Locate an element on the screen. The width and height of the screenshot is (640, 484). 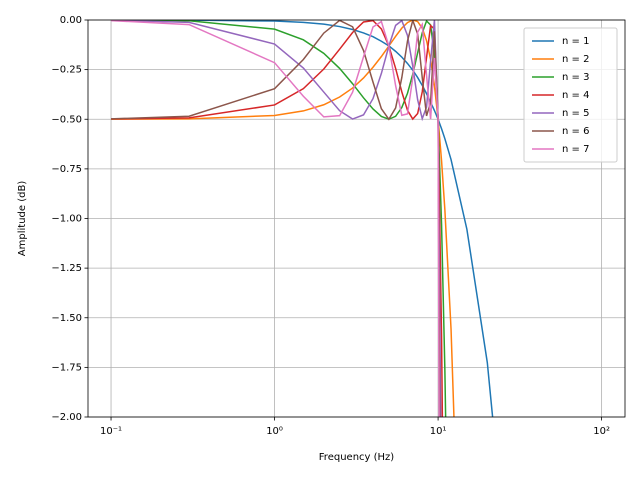
legend-label: n = 6 is located at coordinates (575, 131).